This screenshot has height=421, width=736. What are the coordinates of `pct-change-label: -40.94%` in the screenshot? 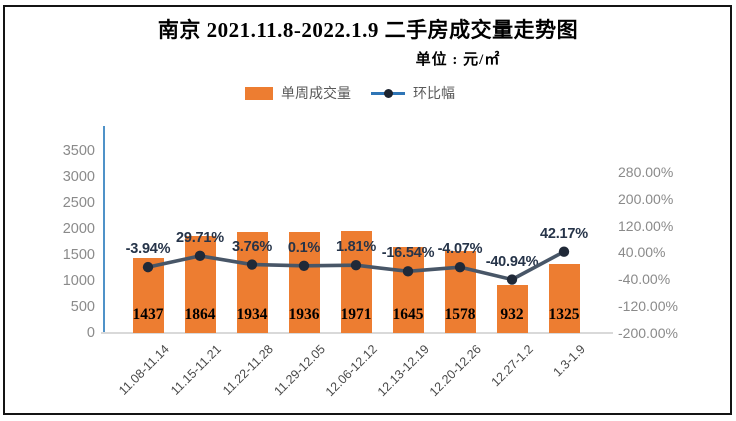 It's located at (512, 261).